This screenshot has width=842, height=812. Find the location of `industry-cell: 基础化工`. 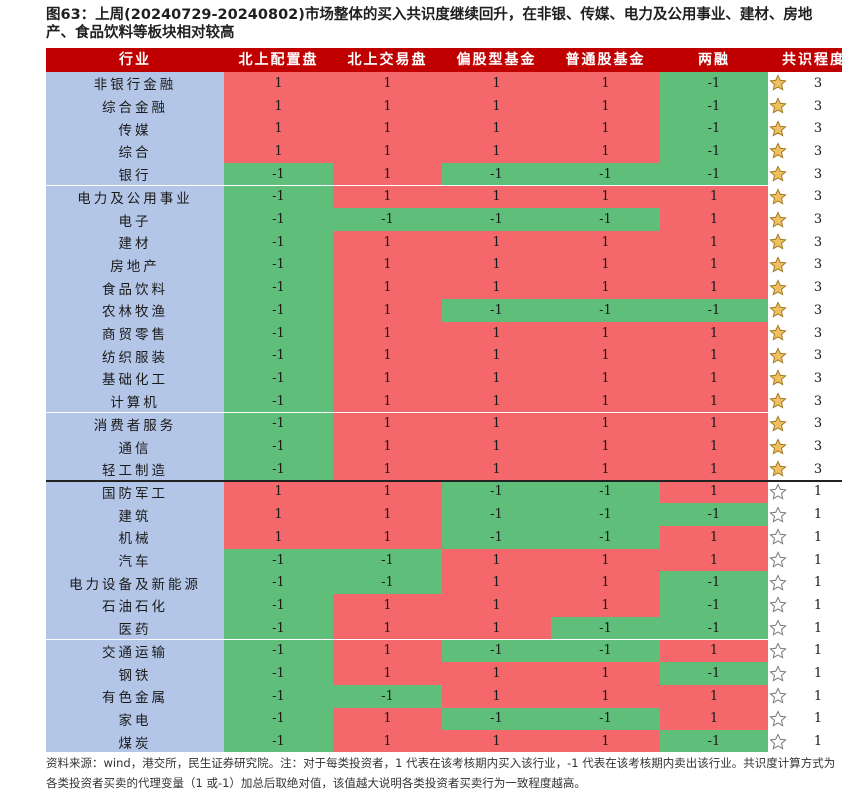

industry-cell: 基础化工 is located at coordinates (135, 378).